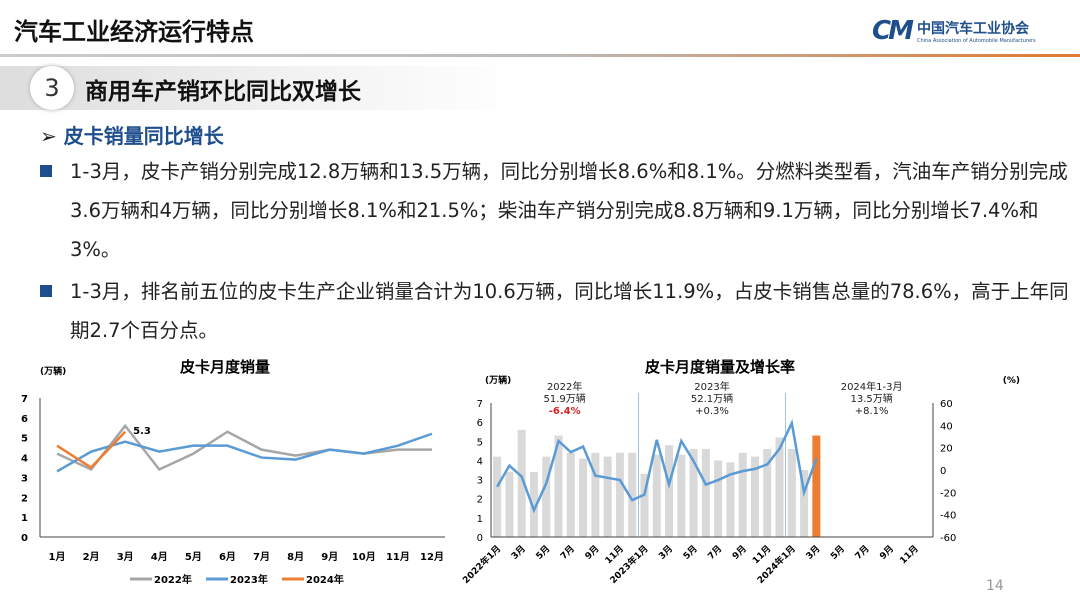 The width and height of the screenshot is (1080, 604). Describe the element at coordinates (972, 29) in the screenshot. I see `logo-cn: 中国汽车工业协会` at that location.